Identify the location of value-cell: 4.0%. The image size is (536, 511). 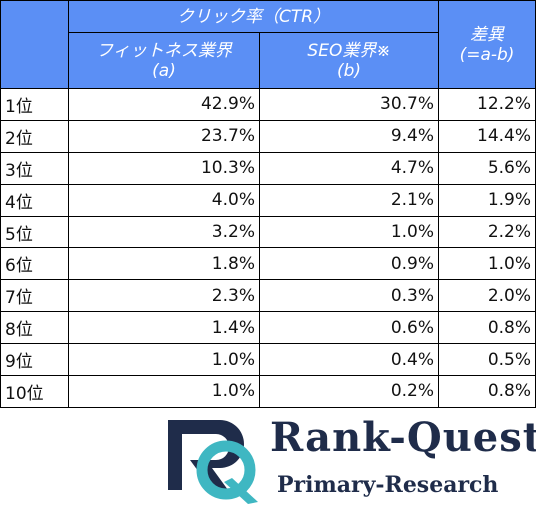
(164, 200).